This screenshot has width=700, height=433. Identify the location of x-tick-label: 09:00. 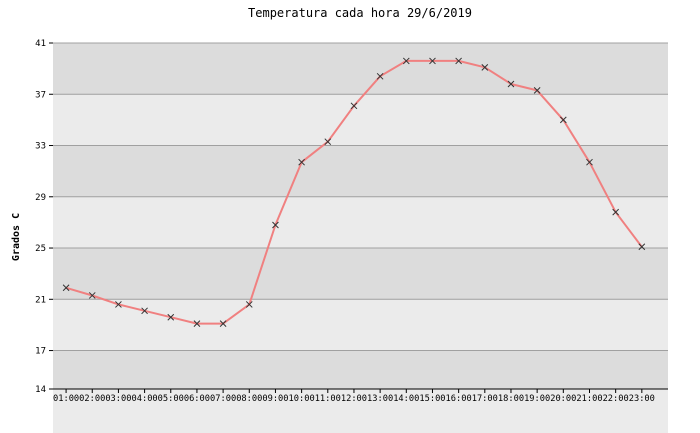
(275, 399).